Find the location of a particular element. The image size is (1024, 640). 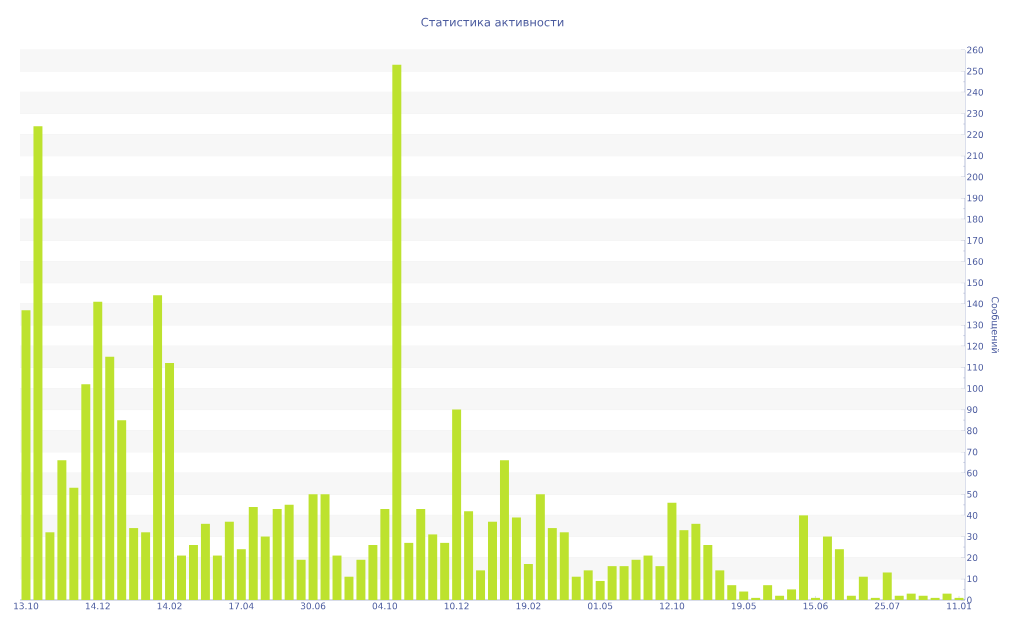

y-tick-label: 220 is located at coordinates (975, 134).